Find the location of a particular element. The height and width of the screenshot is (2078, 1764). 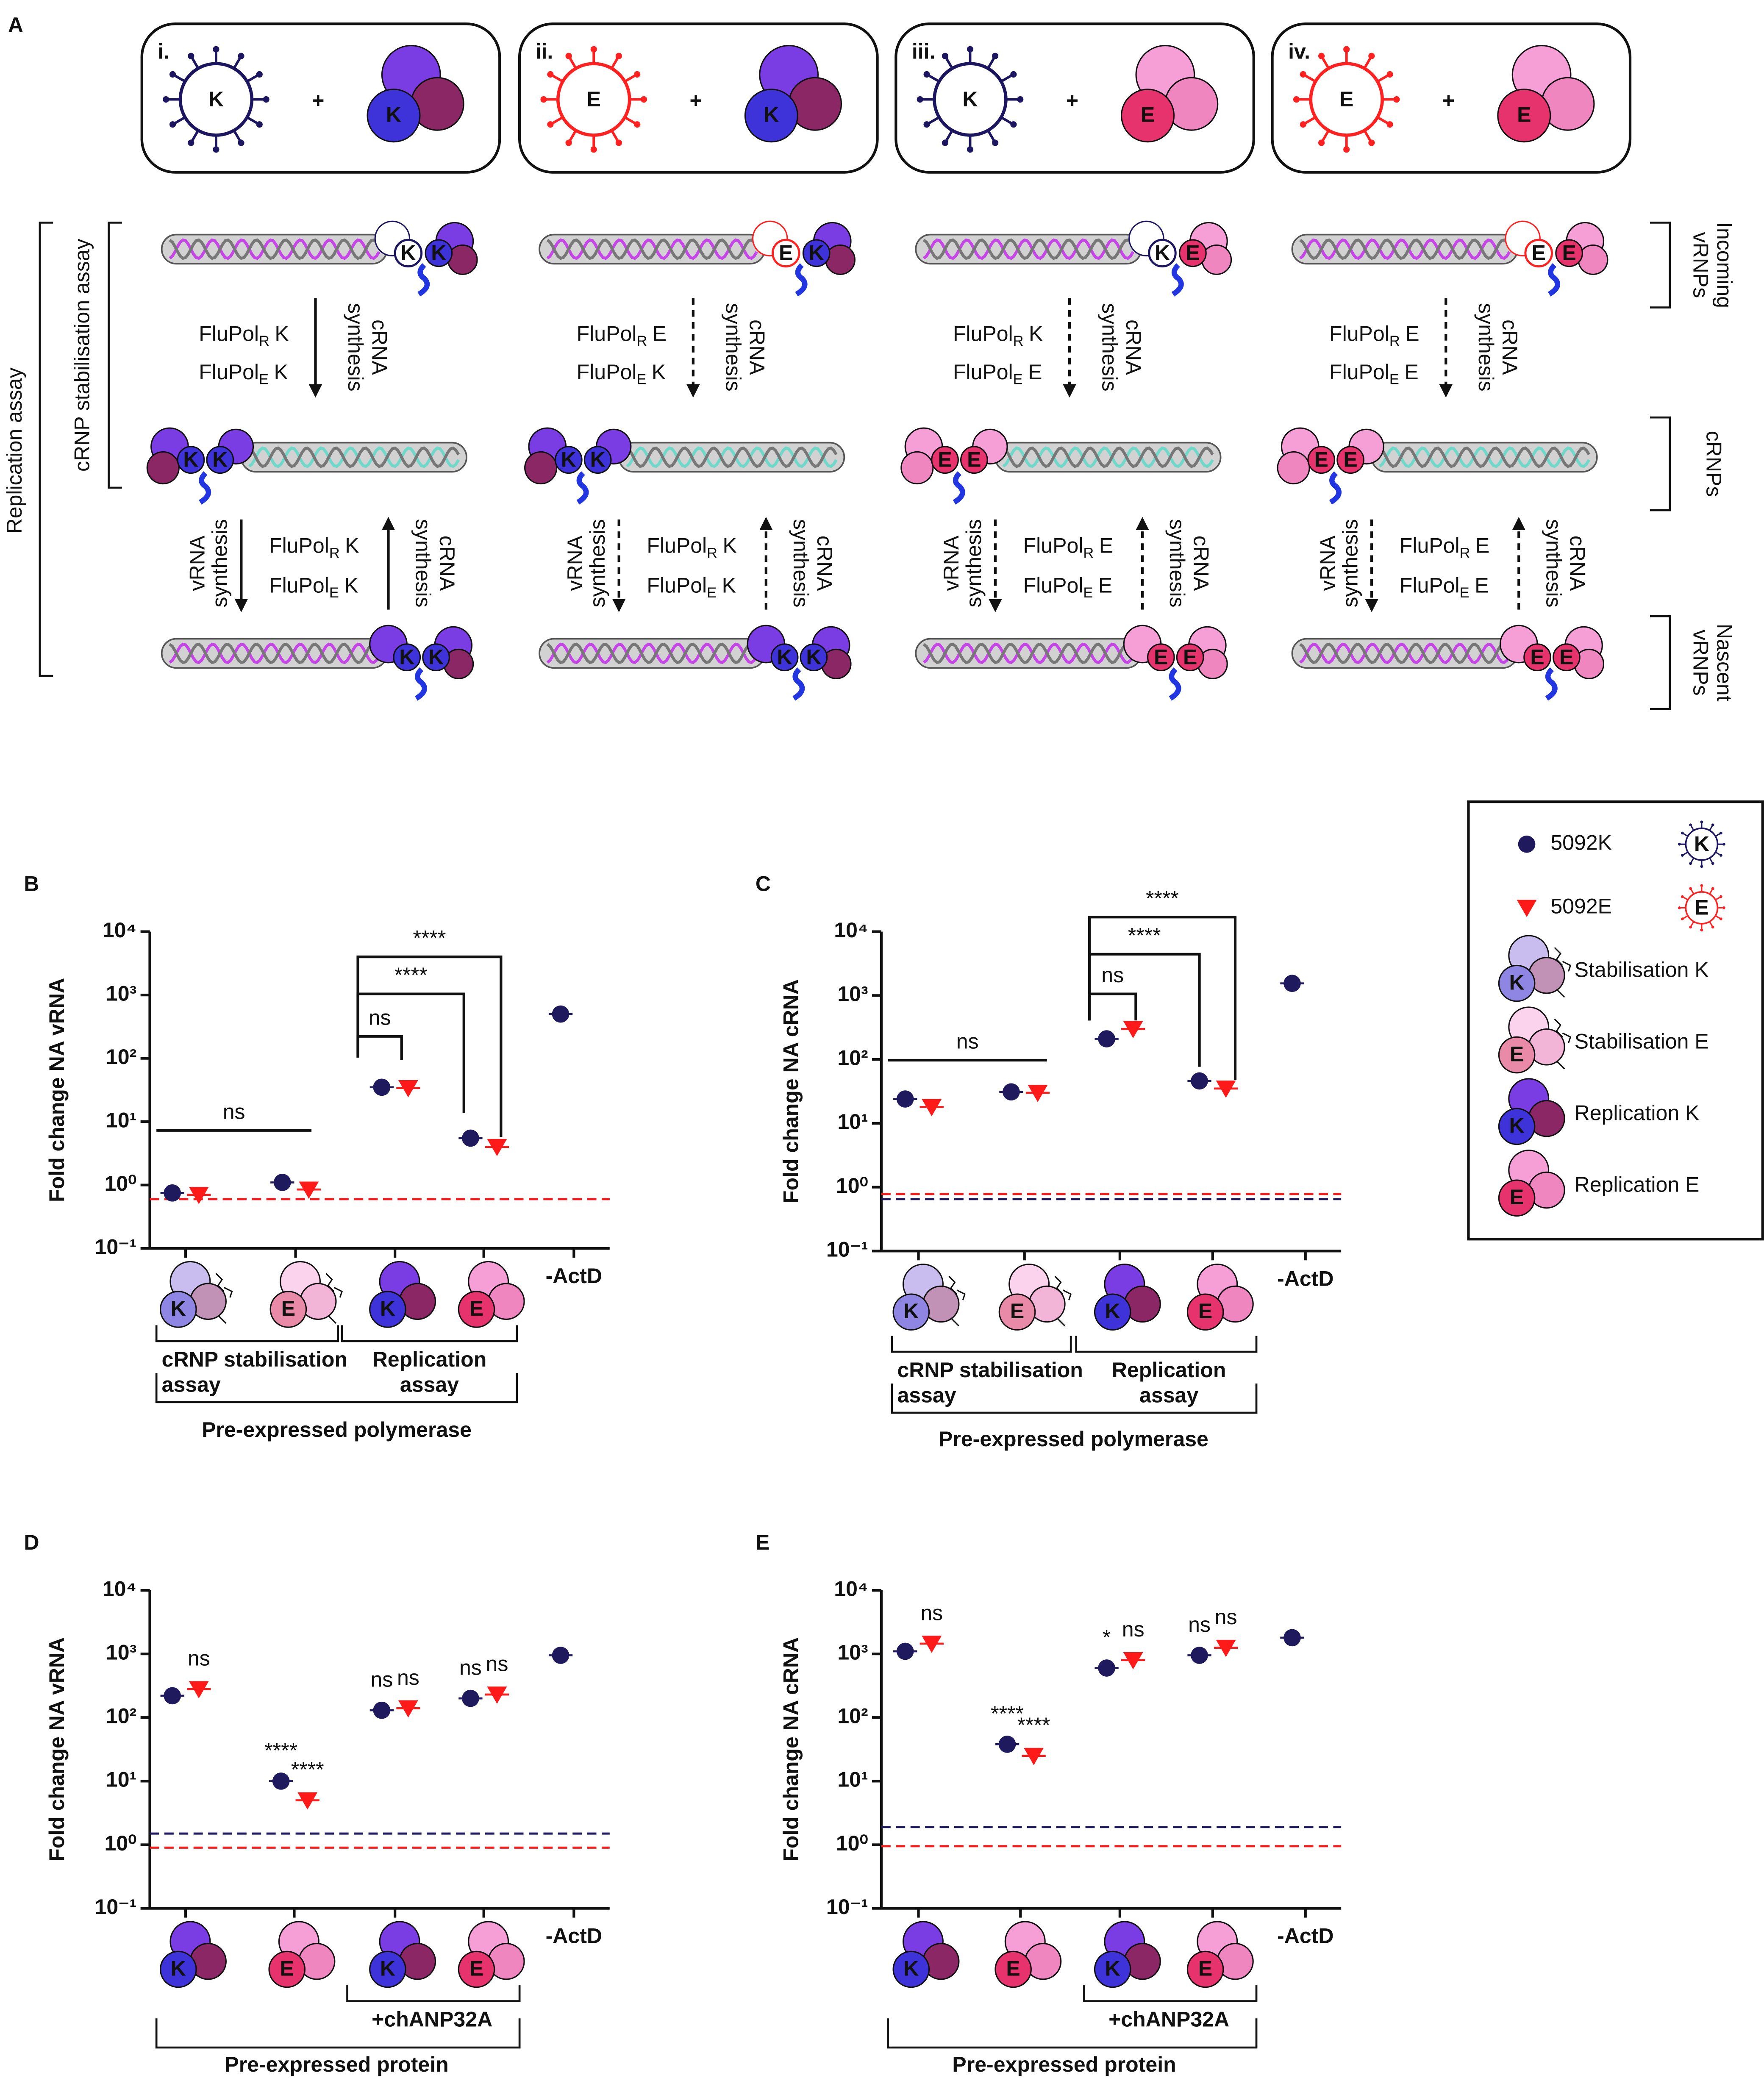

virus-envelope is located at coordinates (970, 99).